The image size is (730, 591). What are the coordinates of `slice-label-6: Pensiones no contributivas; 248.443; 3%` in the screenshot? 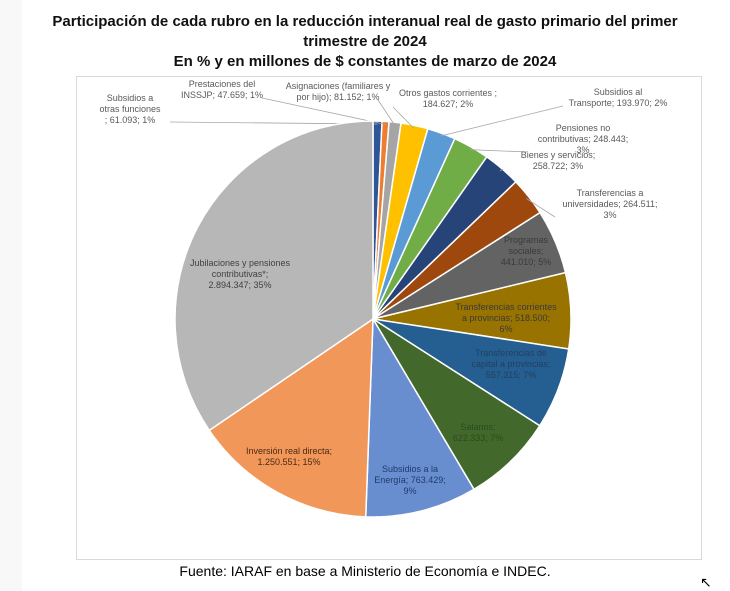 It's located at (583, 139).